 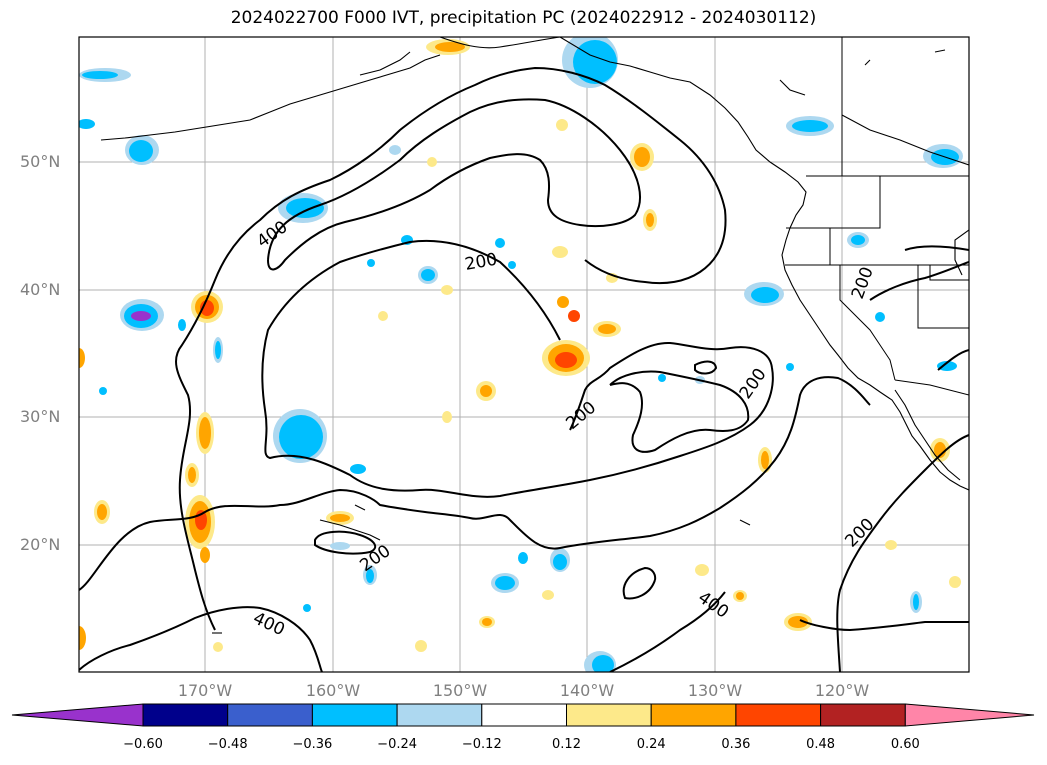 I want to click on colorbar-tick-label: 0.24, so click(x=651, y=744).